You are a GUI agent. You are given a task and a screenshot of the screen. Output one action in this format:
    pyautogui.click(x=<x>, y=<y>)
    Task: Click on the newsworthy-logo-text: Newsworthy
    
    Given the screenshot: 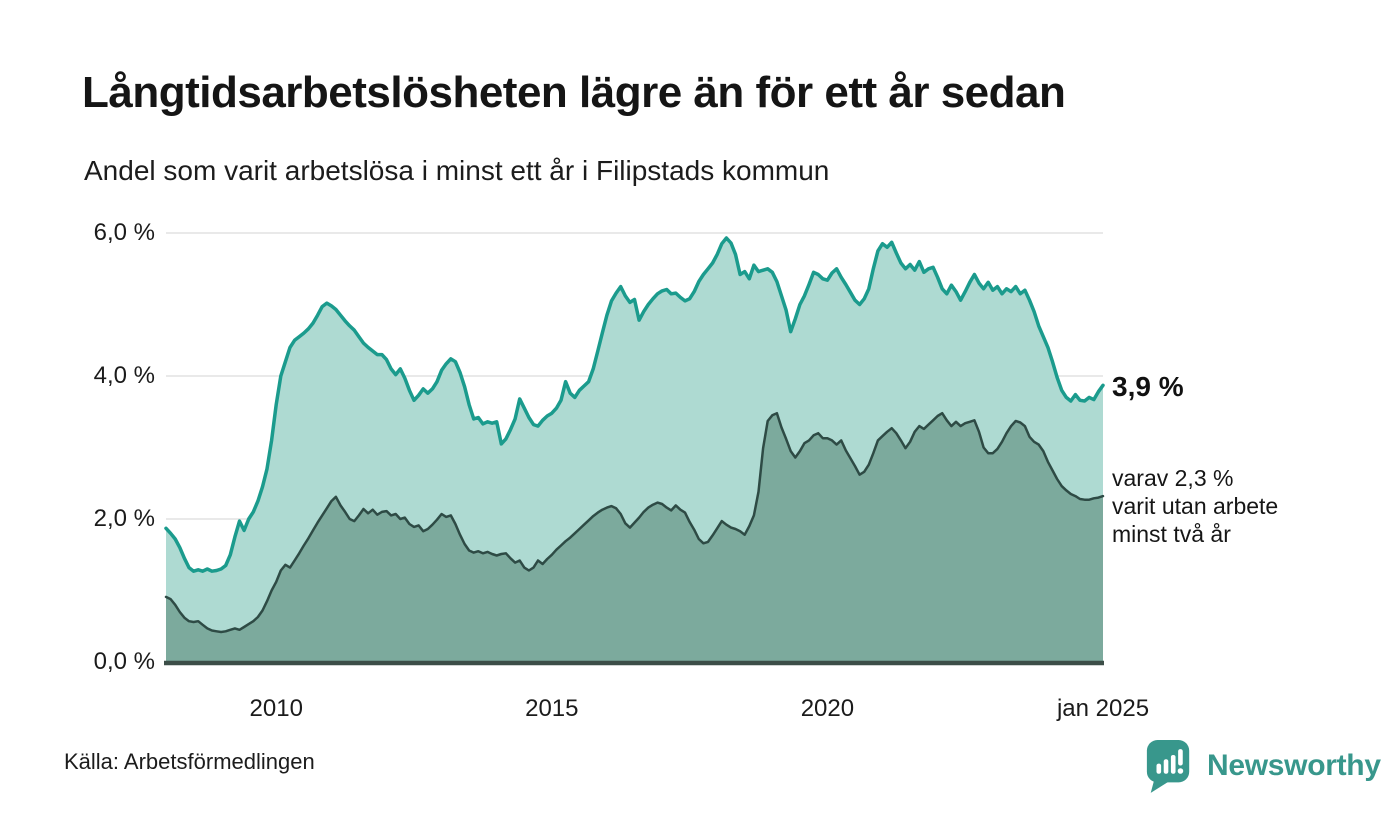 What is the action you would take?
    pyautogui.click(x=1294, y=765)
    